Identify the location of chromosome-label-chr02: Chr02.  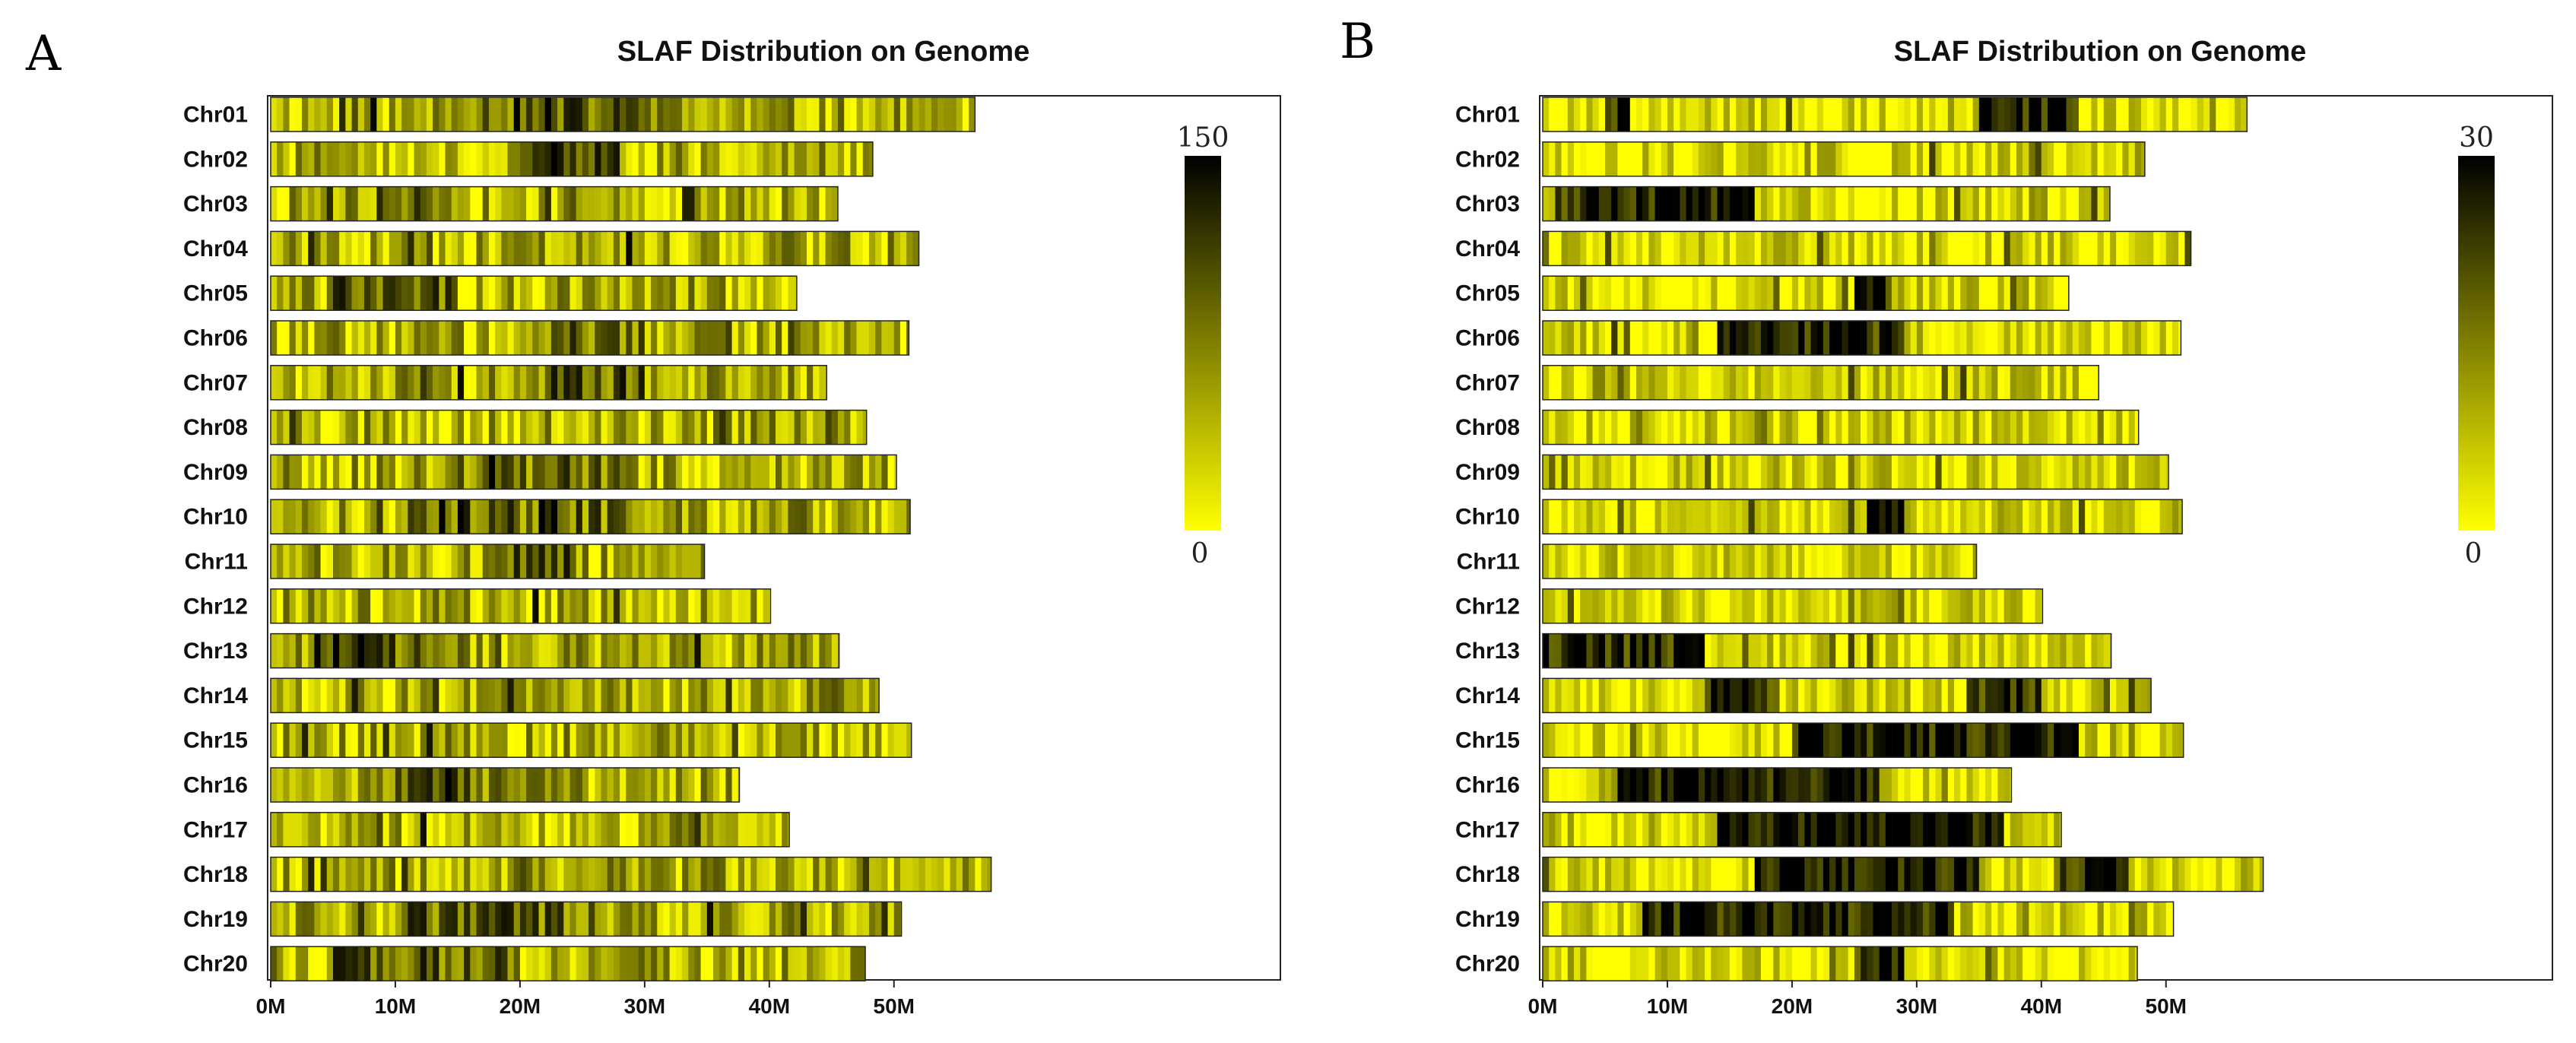
(216, 159).